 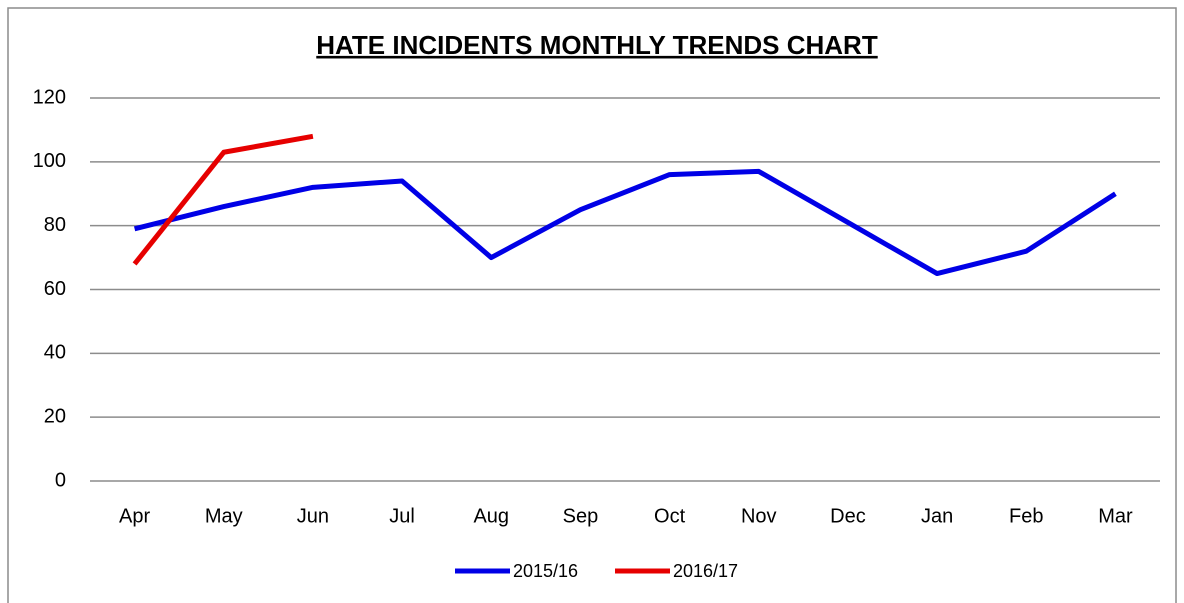 I want to click on y-tick-label: 20, so click(x=55, y=416).